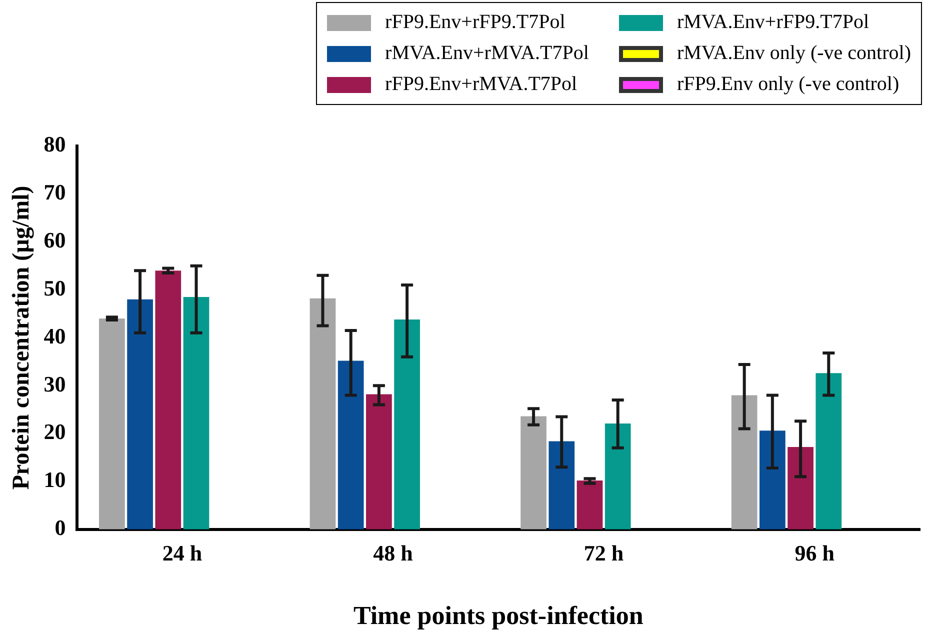 The height and width of the screenshot is (641, 928). Describe the element at coordinates (487, 53) in the screenshot. I see `legend-label: rMVA.Env+rMVA.T7Pol` at that location.